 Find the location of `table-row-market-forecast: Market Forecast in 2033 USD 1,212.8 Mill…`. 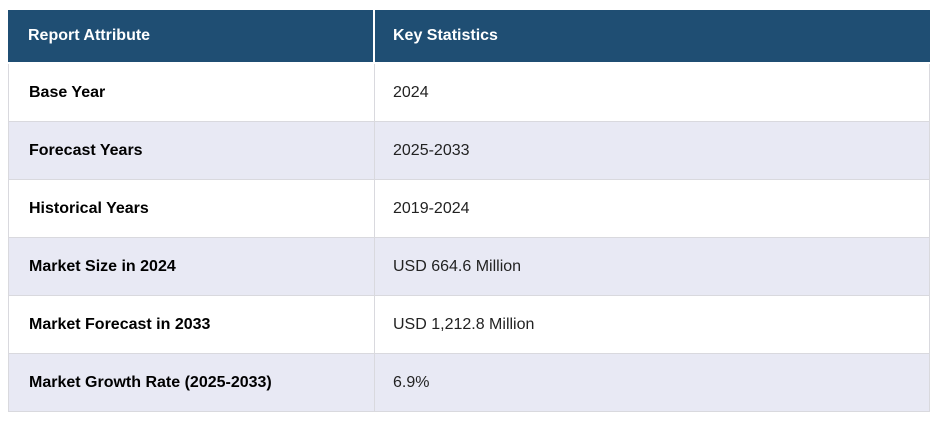

table-row-market-forecast: Market Forecast in 2033 USD 1,212.8 Mill… is located at coordinates (469, 325).